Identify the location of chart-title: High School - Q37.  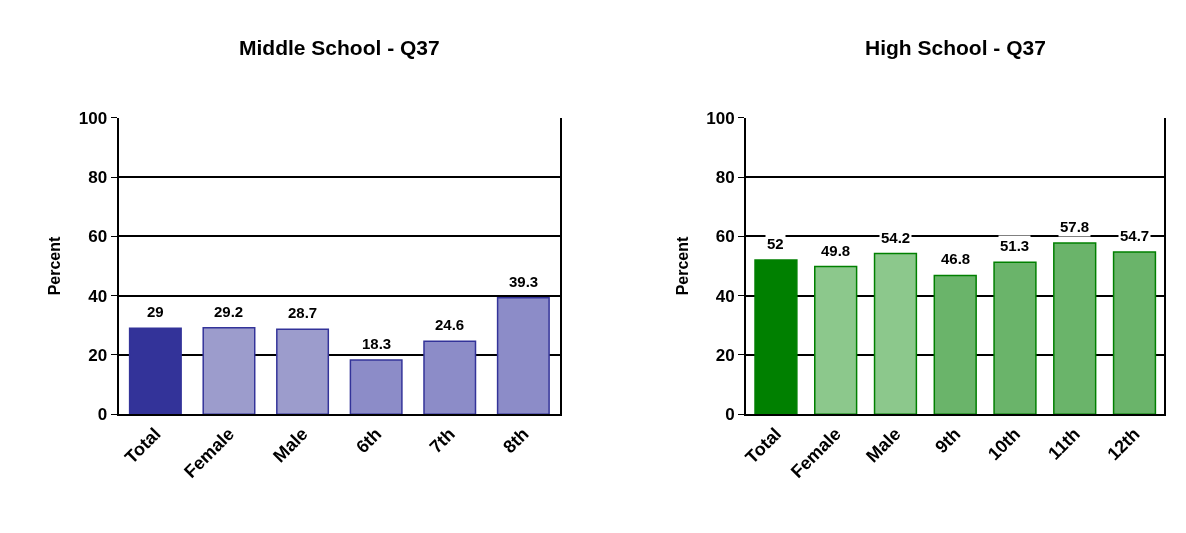
(955, 47).